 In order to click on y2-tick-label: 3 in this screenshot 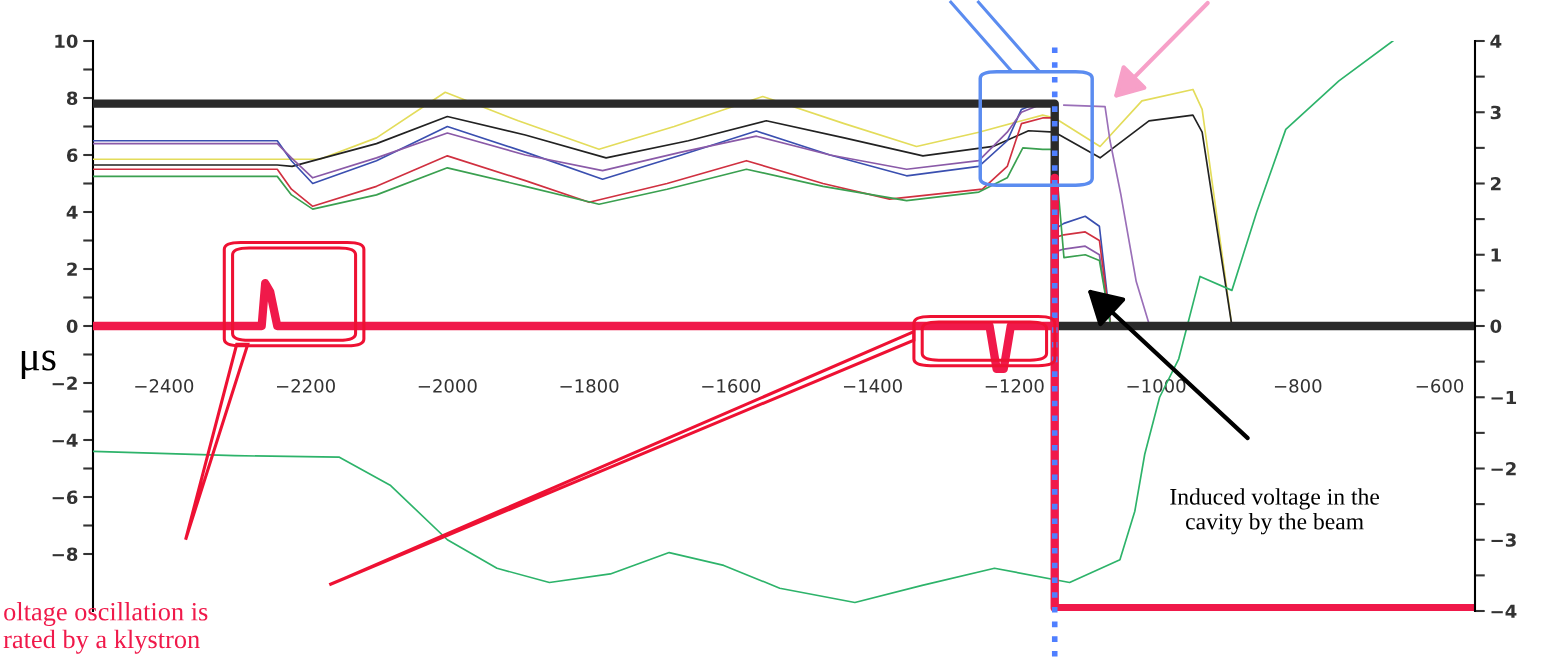, I will do `click(1495, 112)`.